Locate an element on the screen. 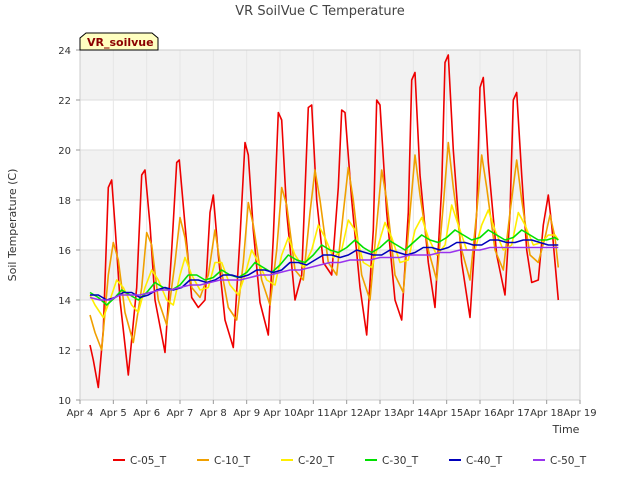 The image size is (640, 484). x-axis-label: Time is located at coordinates (566, 429).